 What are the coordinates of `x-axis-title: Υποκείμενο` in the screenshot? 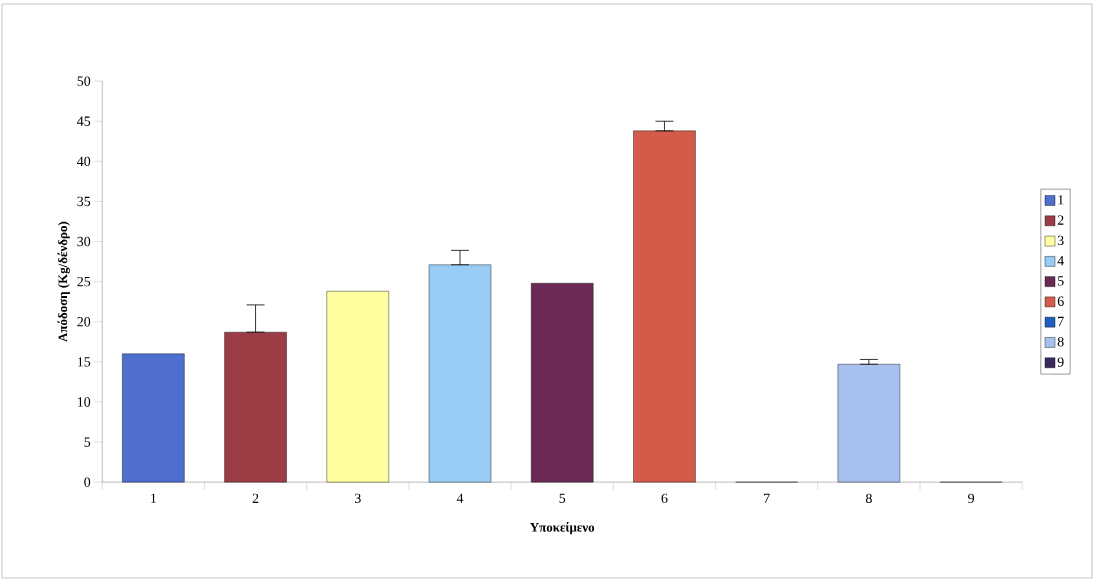 It's located at (562, 528).